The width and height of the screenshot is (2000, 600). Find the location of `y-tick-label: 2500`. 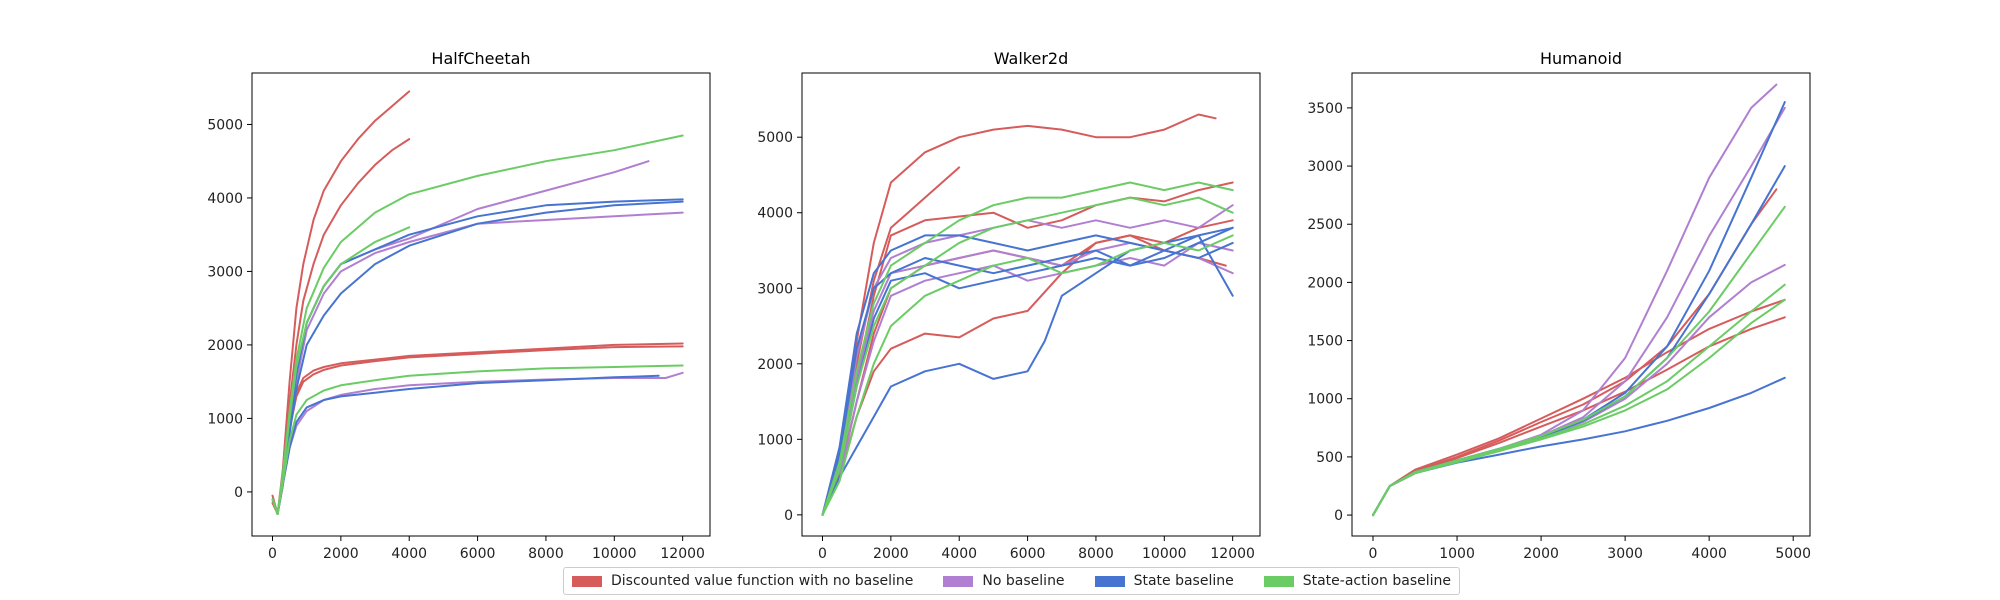

y-tick-label: 2500 is located at coordinates (1325, 225).